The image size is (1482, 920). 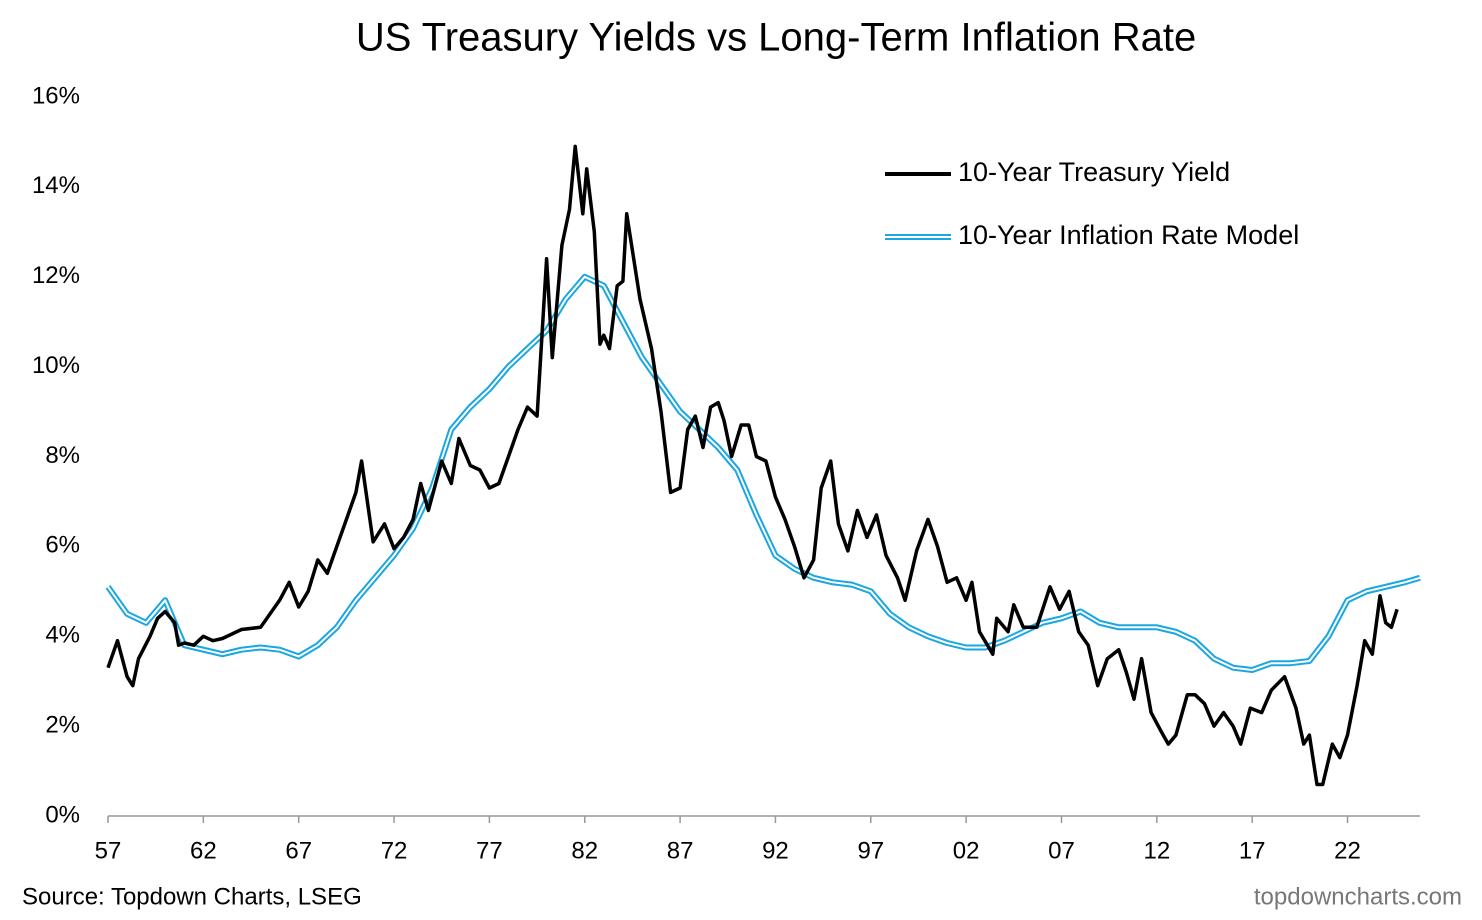 I want to click on x-tick-label: 87, so click(x=680, y=850).